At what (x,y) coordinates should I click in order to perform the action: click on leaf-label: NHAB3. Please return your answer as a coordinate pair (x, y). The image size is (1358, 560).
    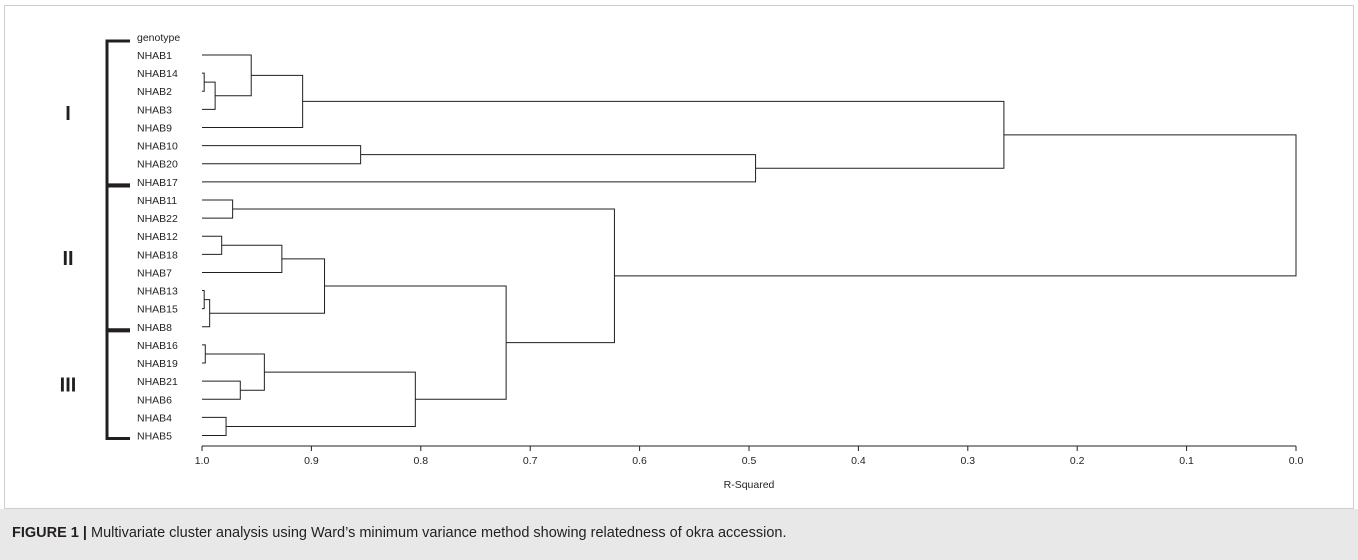
    Looking at the image, I should click on (154, 110).